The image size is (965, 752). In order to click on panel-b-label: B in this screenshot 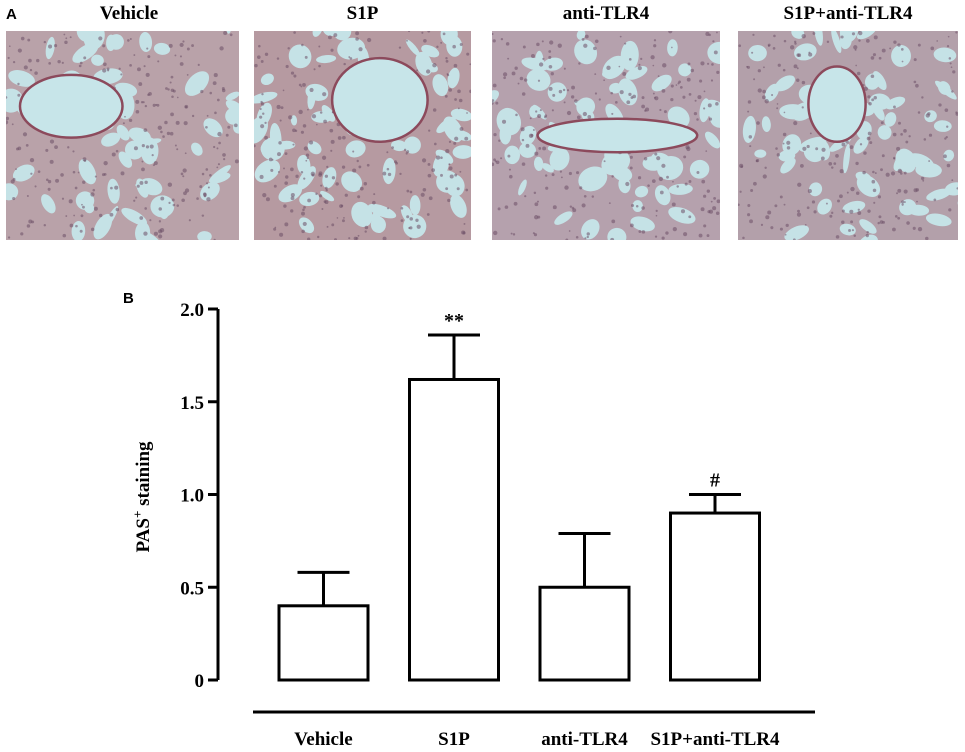, I will do `click(128, 298)`.